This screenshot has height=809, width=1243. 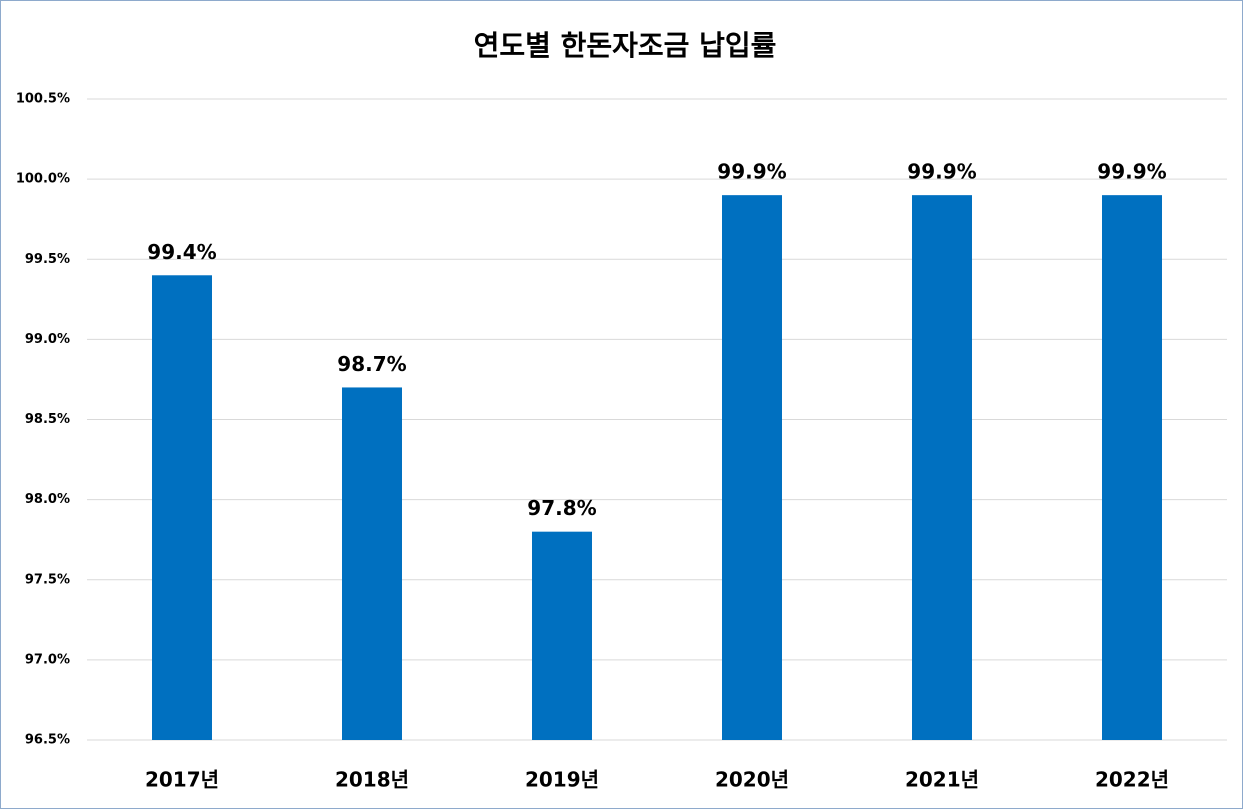 I want to click on y-tick-label: 98.5%, so click(x=47, y=419).